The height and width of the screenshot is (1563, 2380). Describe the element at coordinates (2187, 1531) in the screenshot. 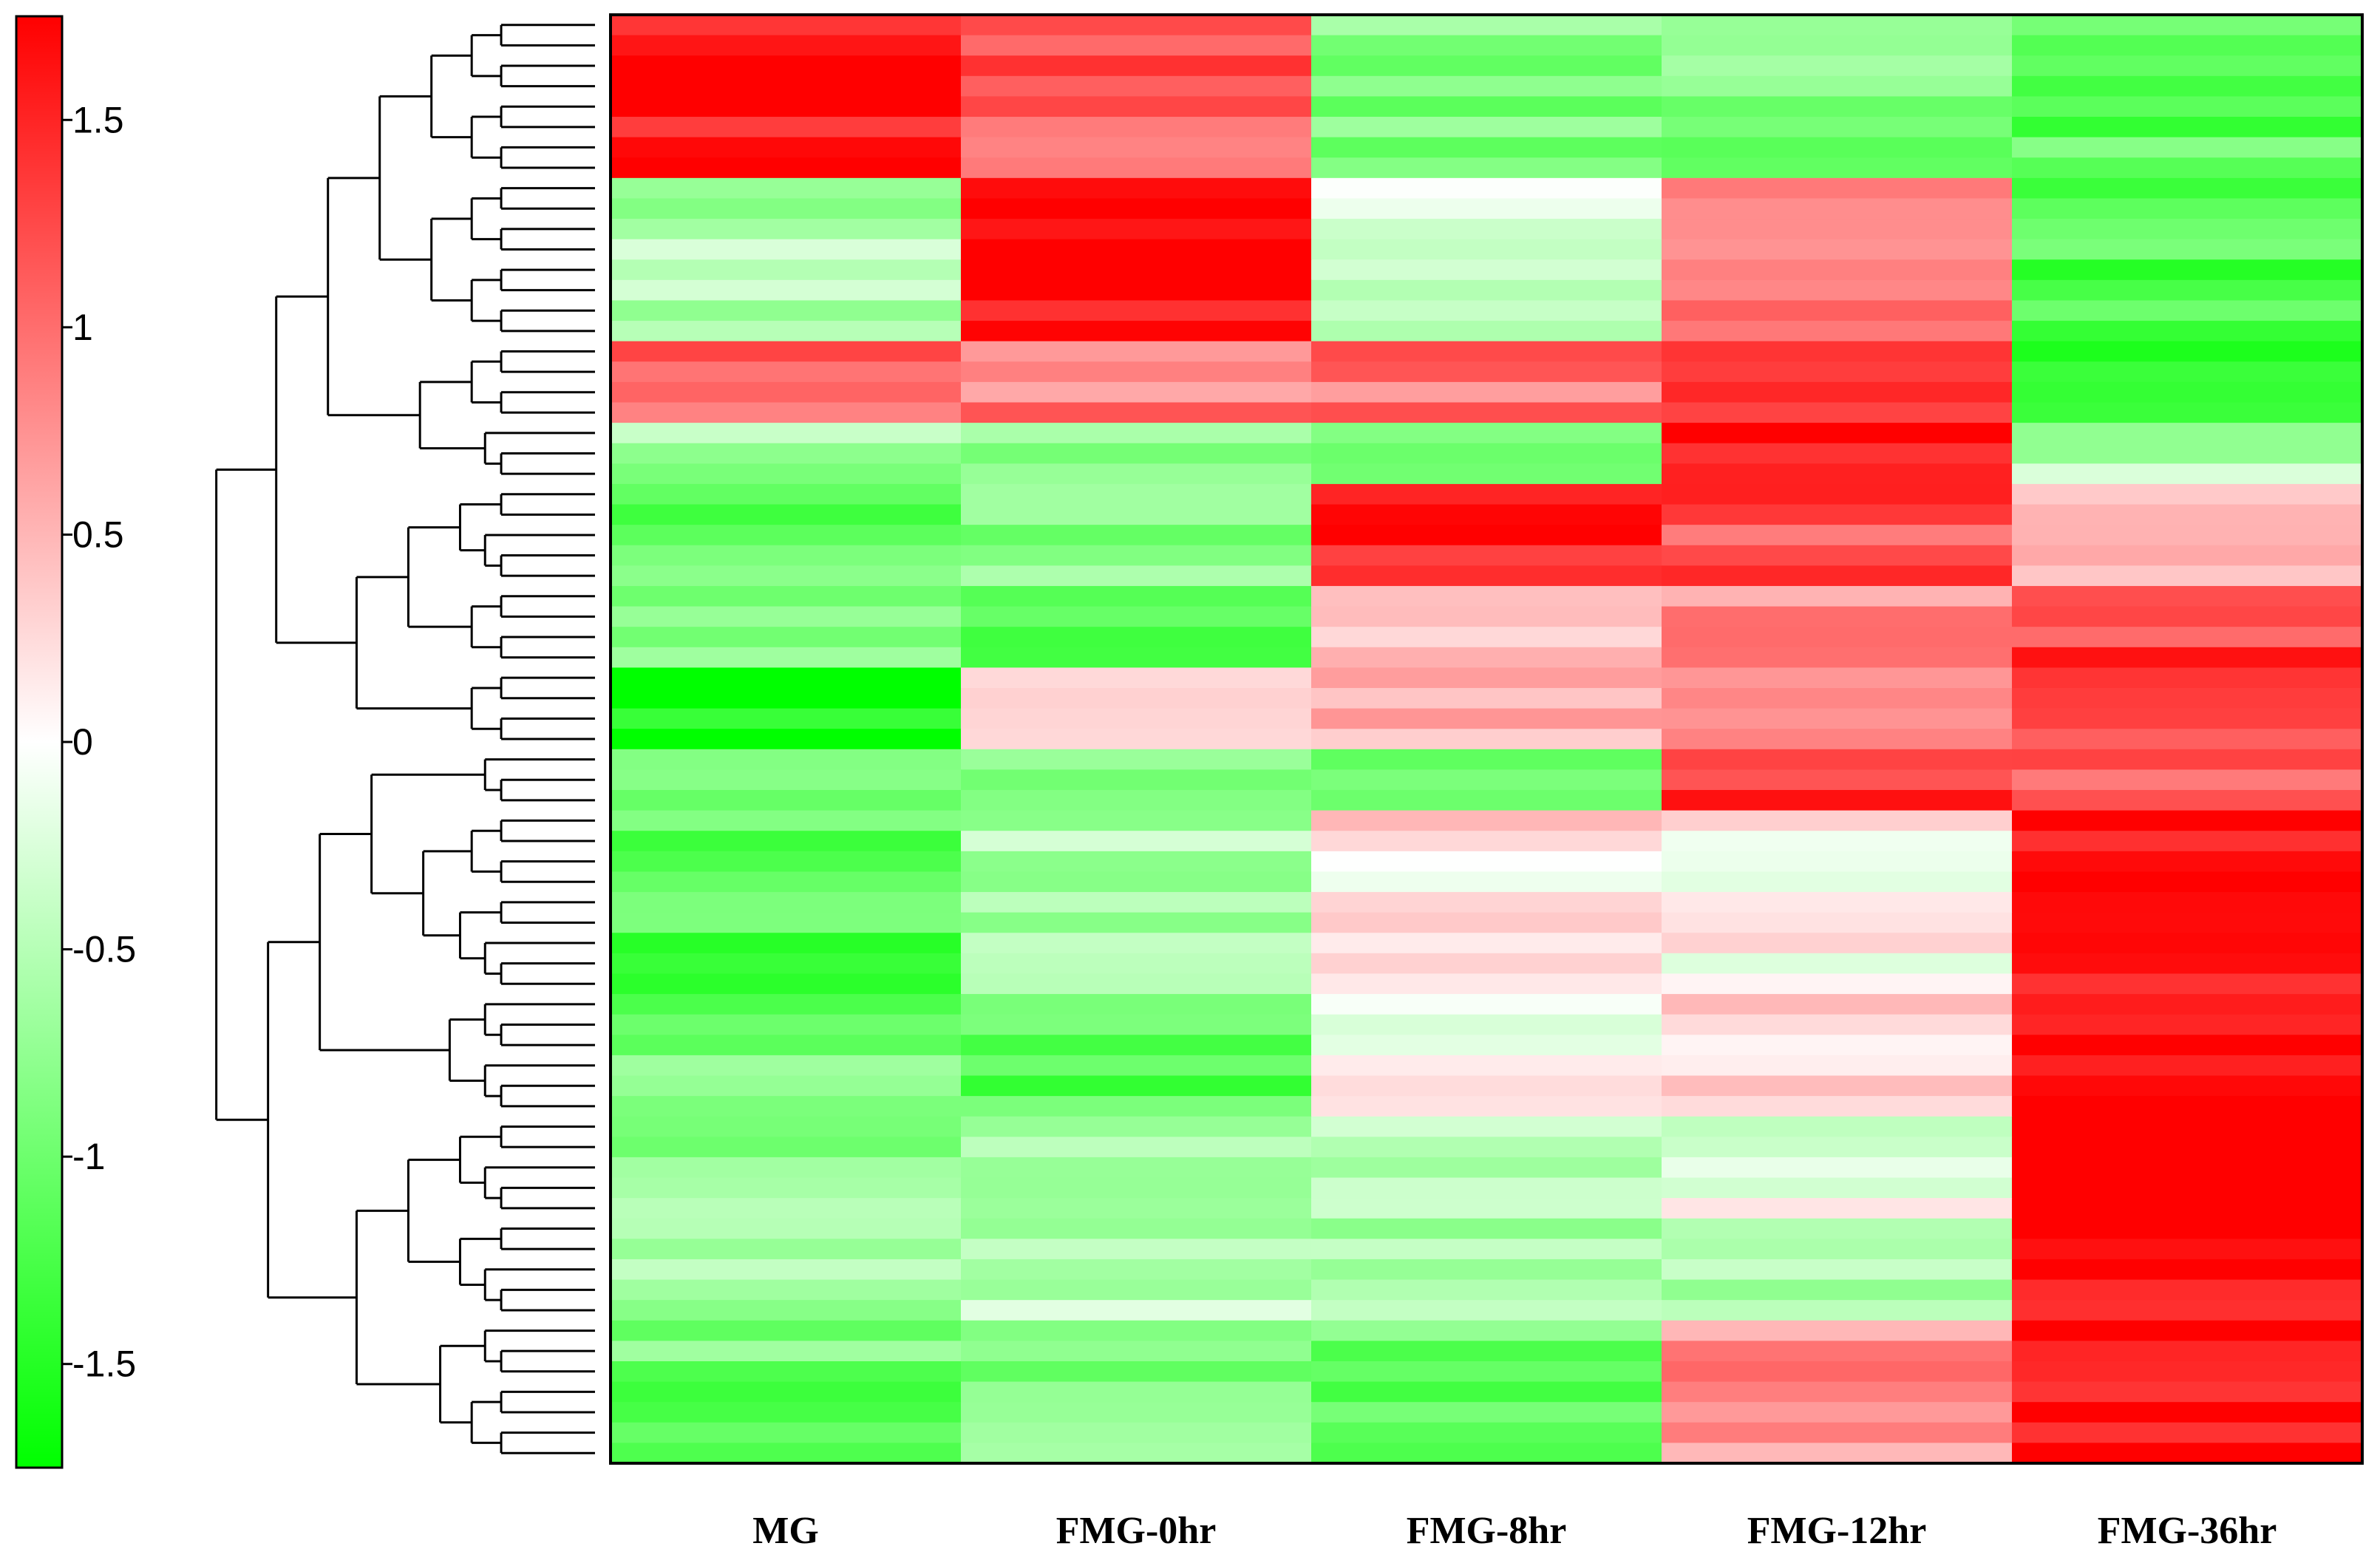

I see `column-label: FMG-36hr` at that location.